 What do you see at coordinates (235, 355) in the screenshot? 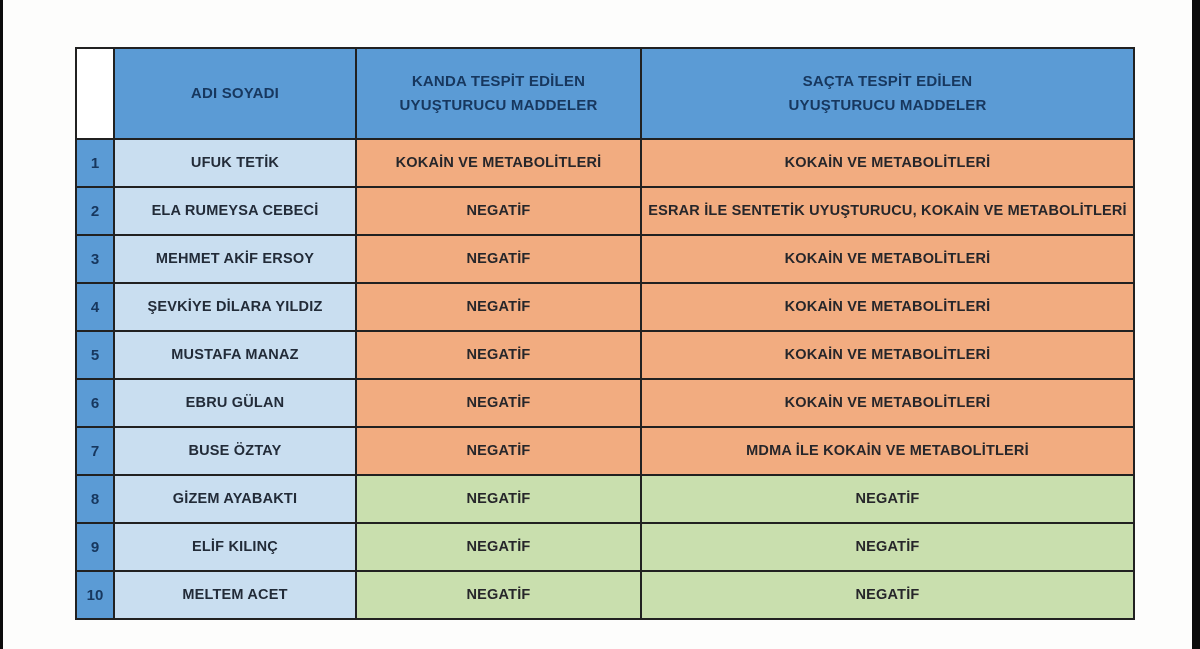
I see `name-cell: MUSTAFA MANAZ` at bounding box center [235, 355].